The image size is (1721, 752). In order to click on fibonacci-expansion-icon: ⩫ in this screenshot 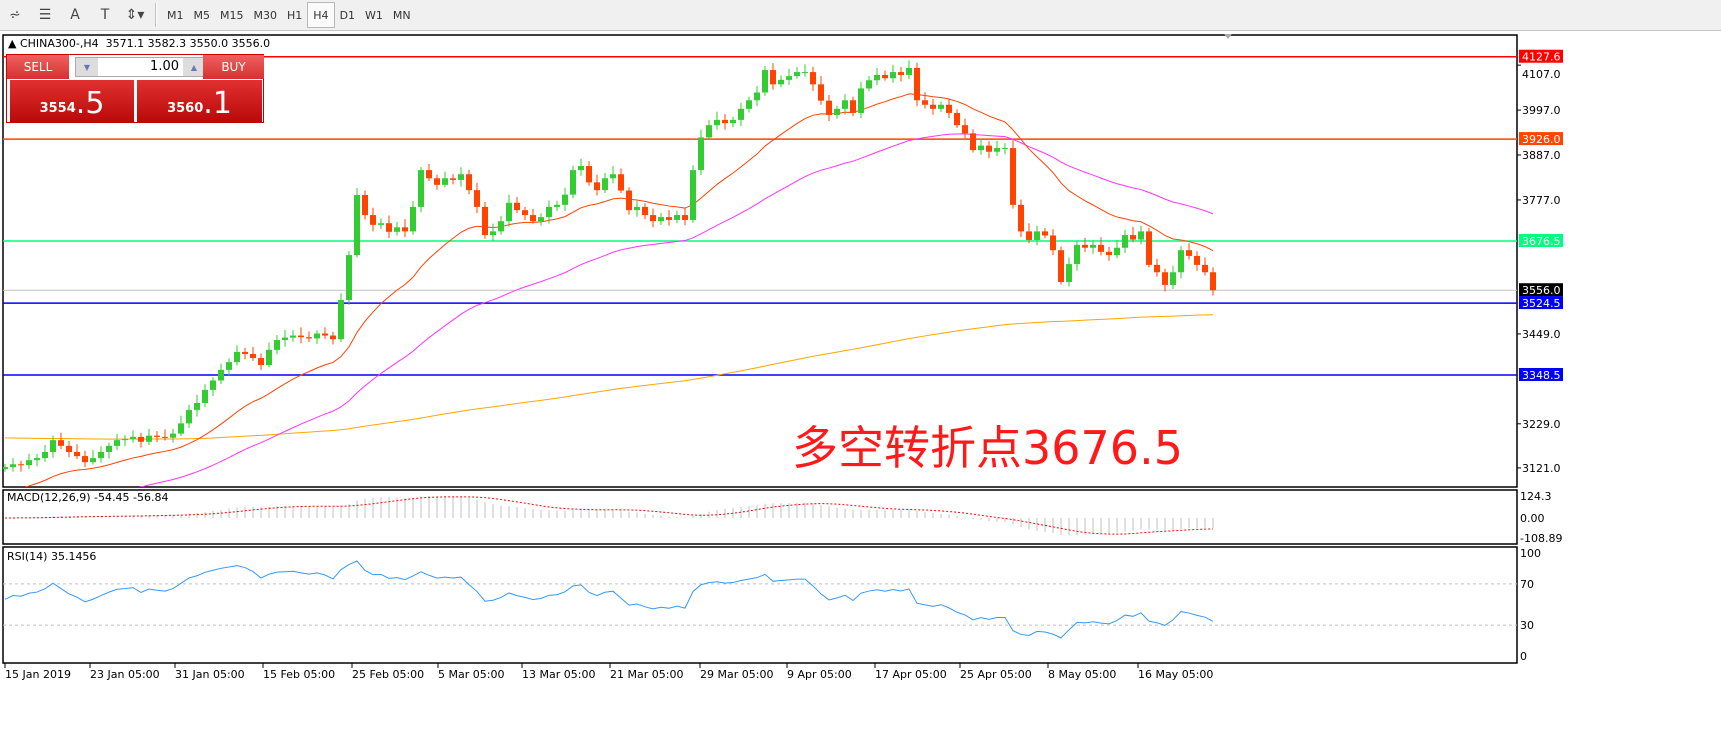, I will do `click(15, 15)`.